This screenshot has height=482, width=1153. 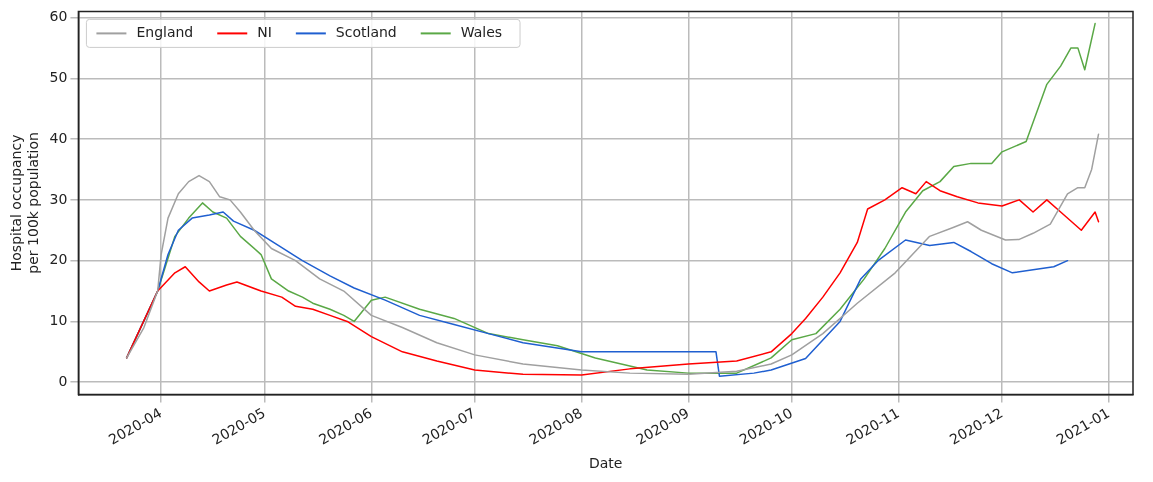 What do you see at coordinates (58, 259) in the screenshot?
I see `y-tick-label: 20` at bounding box center [58, 259].